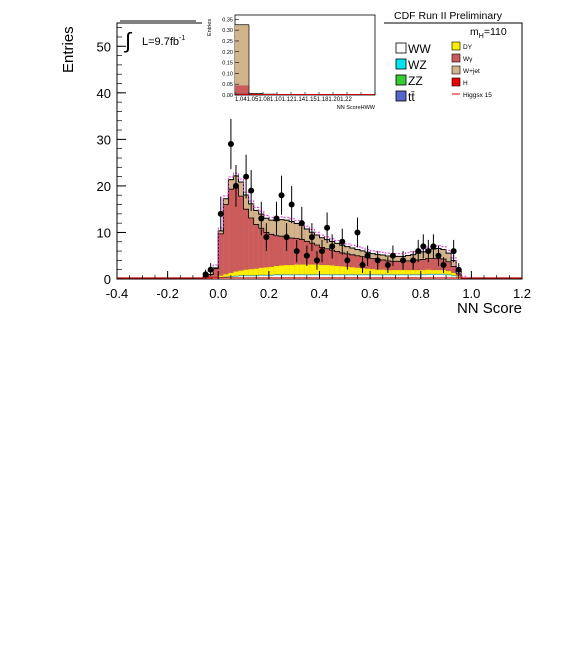 This screenshot has width=567, height=672. Describe the element at coordinates (210, 27) in the screenshot. I see `inset-y-title: Entries` at that location.